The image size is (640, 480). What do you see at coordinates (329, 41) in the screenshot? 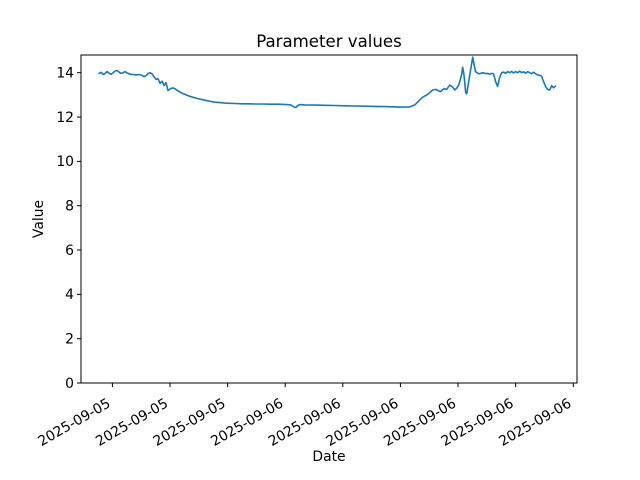
I see `chart-title: Parameter values` at bounding box center [329, 41].